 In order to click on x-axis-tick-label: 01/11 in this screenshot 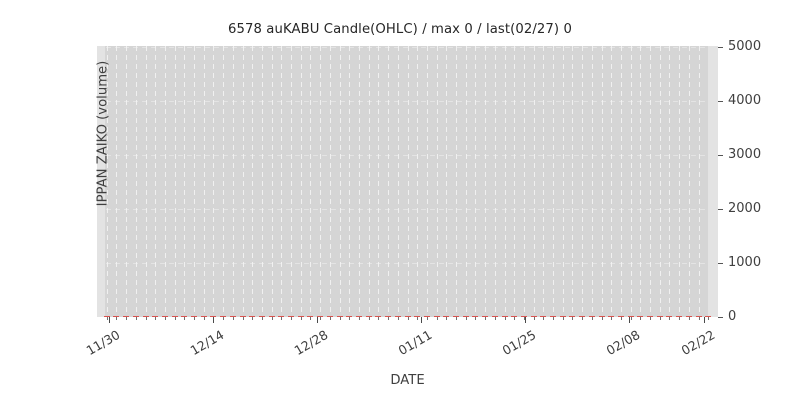, I will do `click(415, 343)`.